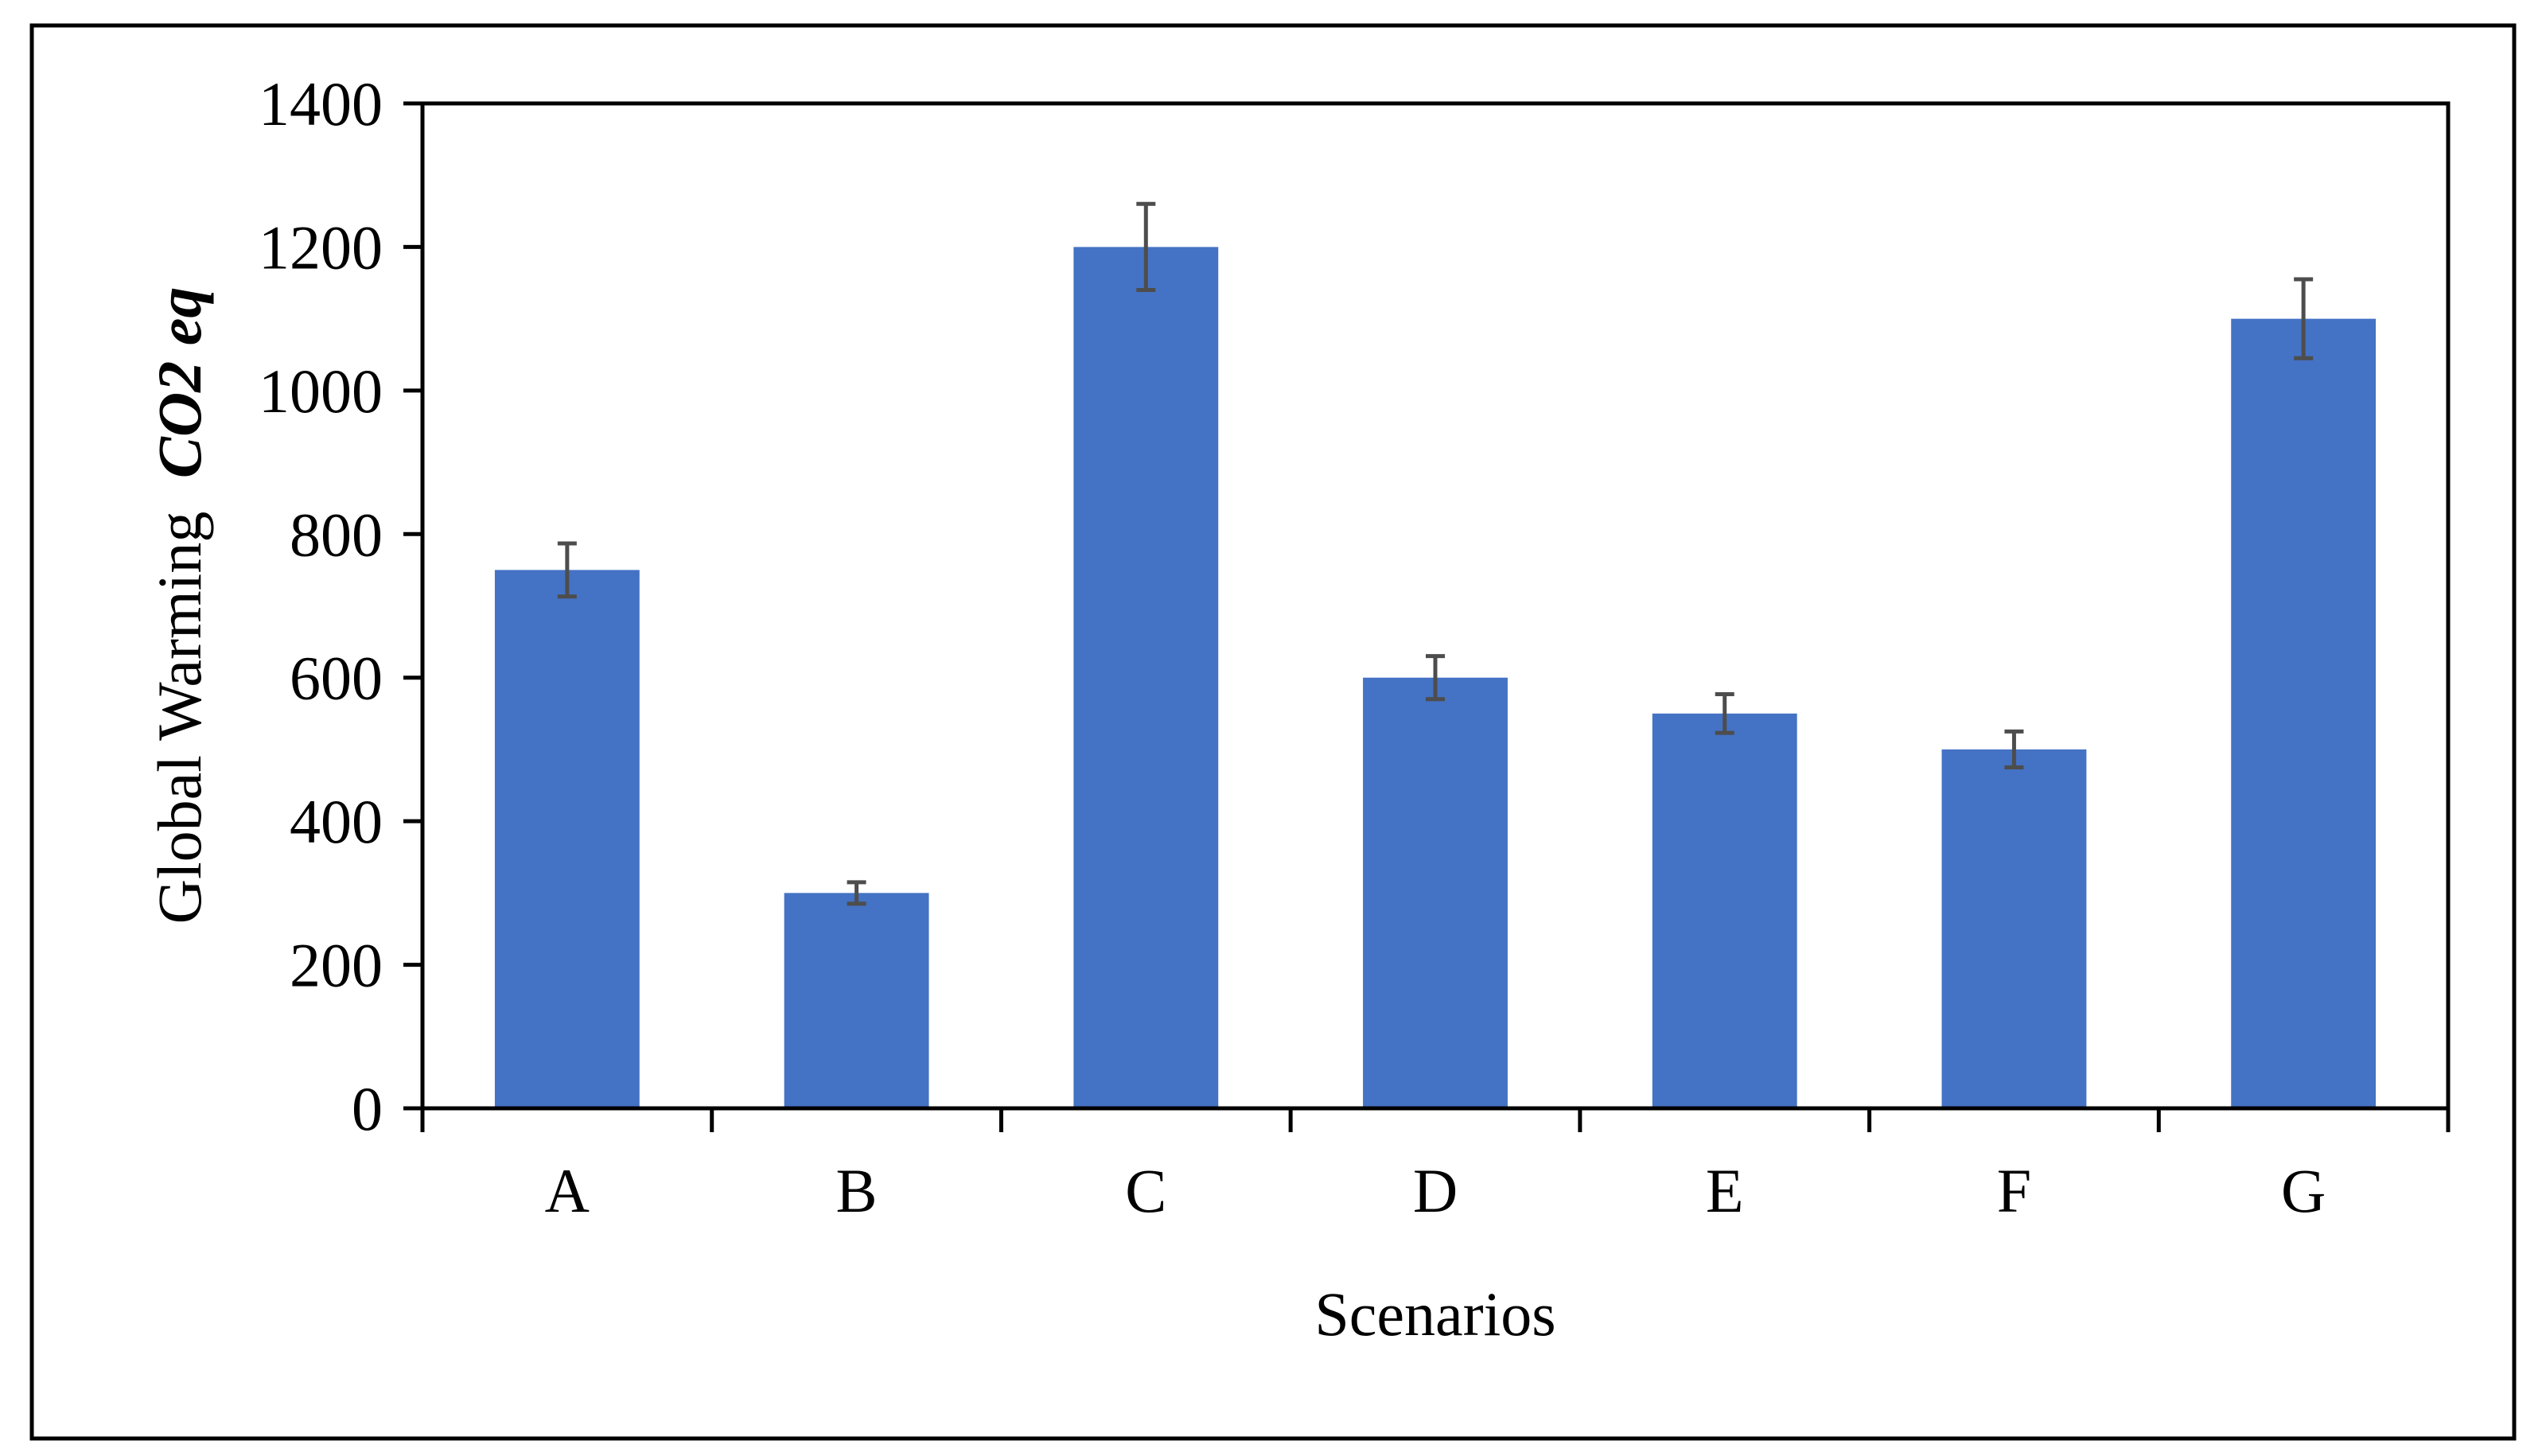  What do you see at coordinates (336, 678) in the screenshot?
I see `y-tick-label-600: 600` at bounding box center [336, 678].